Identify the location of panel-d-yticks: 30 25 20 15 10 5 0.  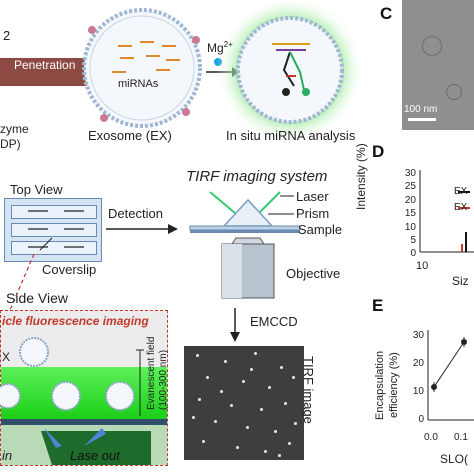
(410, 214).